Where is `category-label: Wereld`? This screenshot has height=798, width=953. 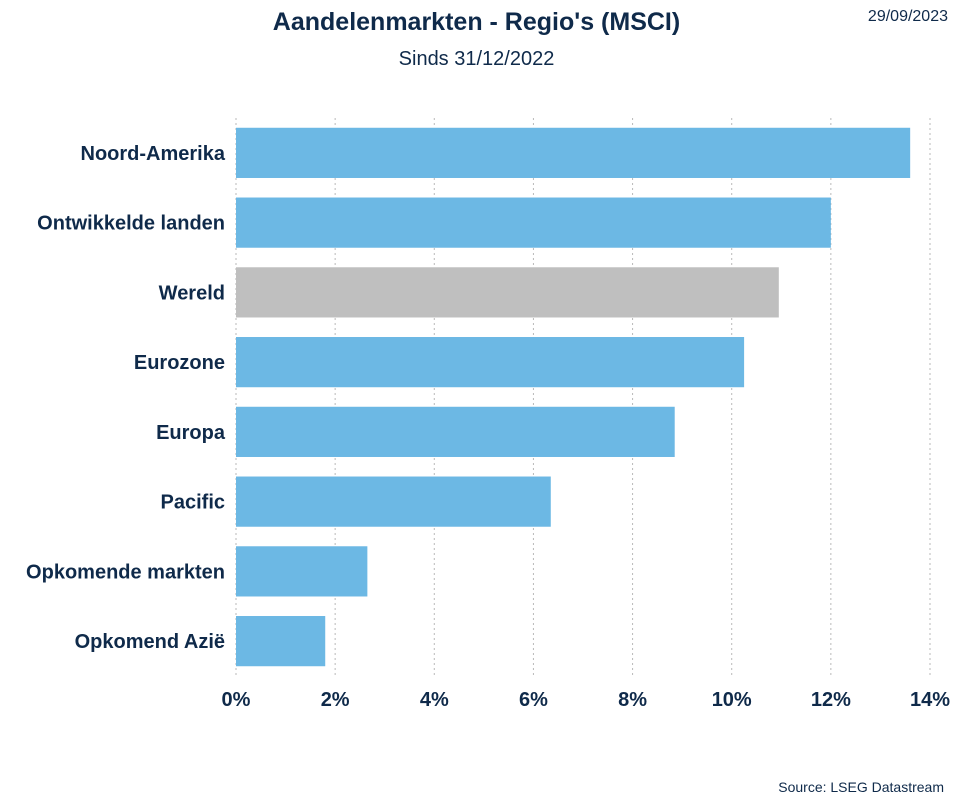
category-label: Wereld is located at coordinates (192, 293).